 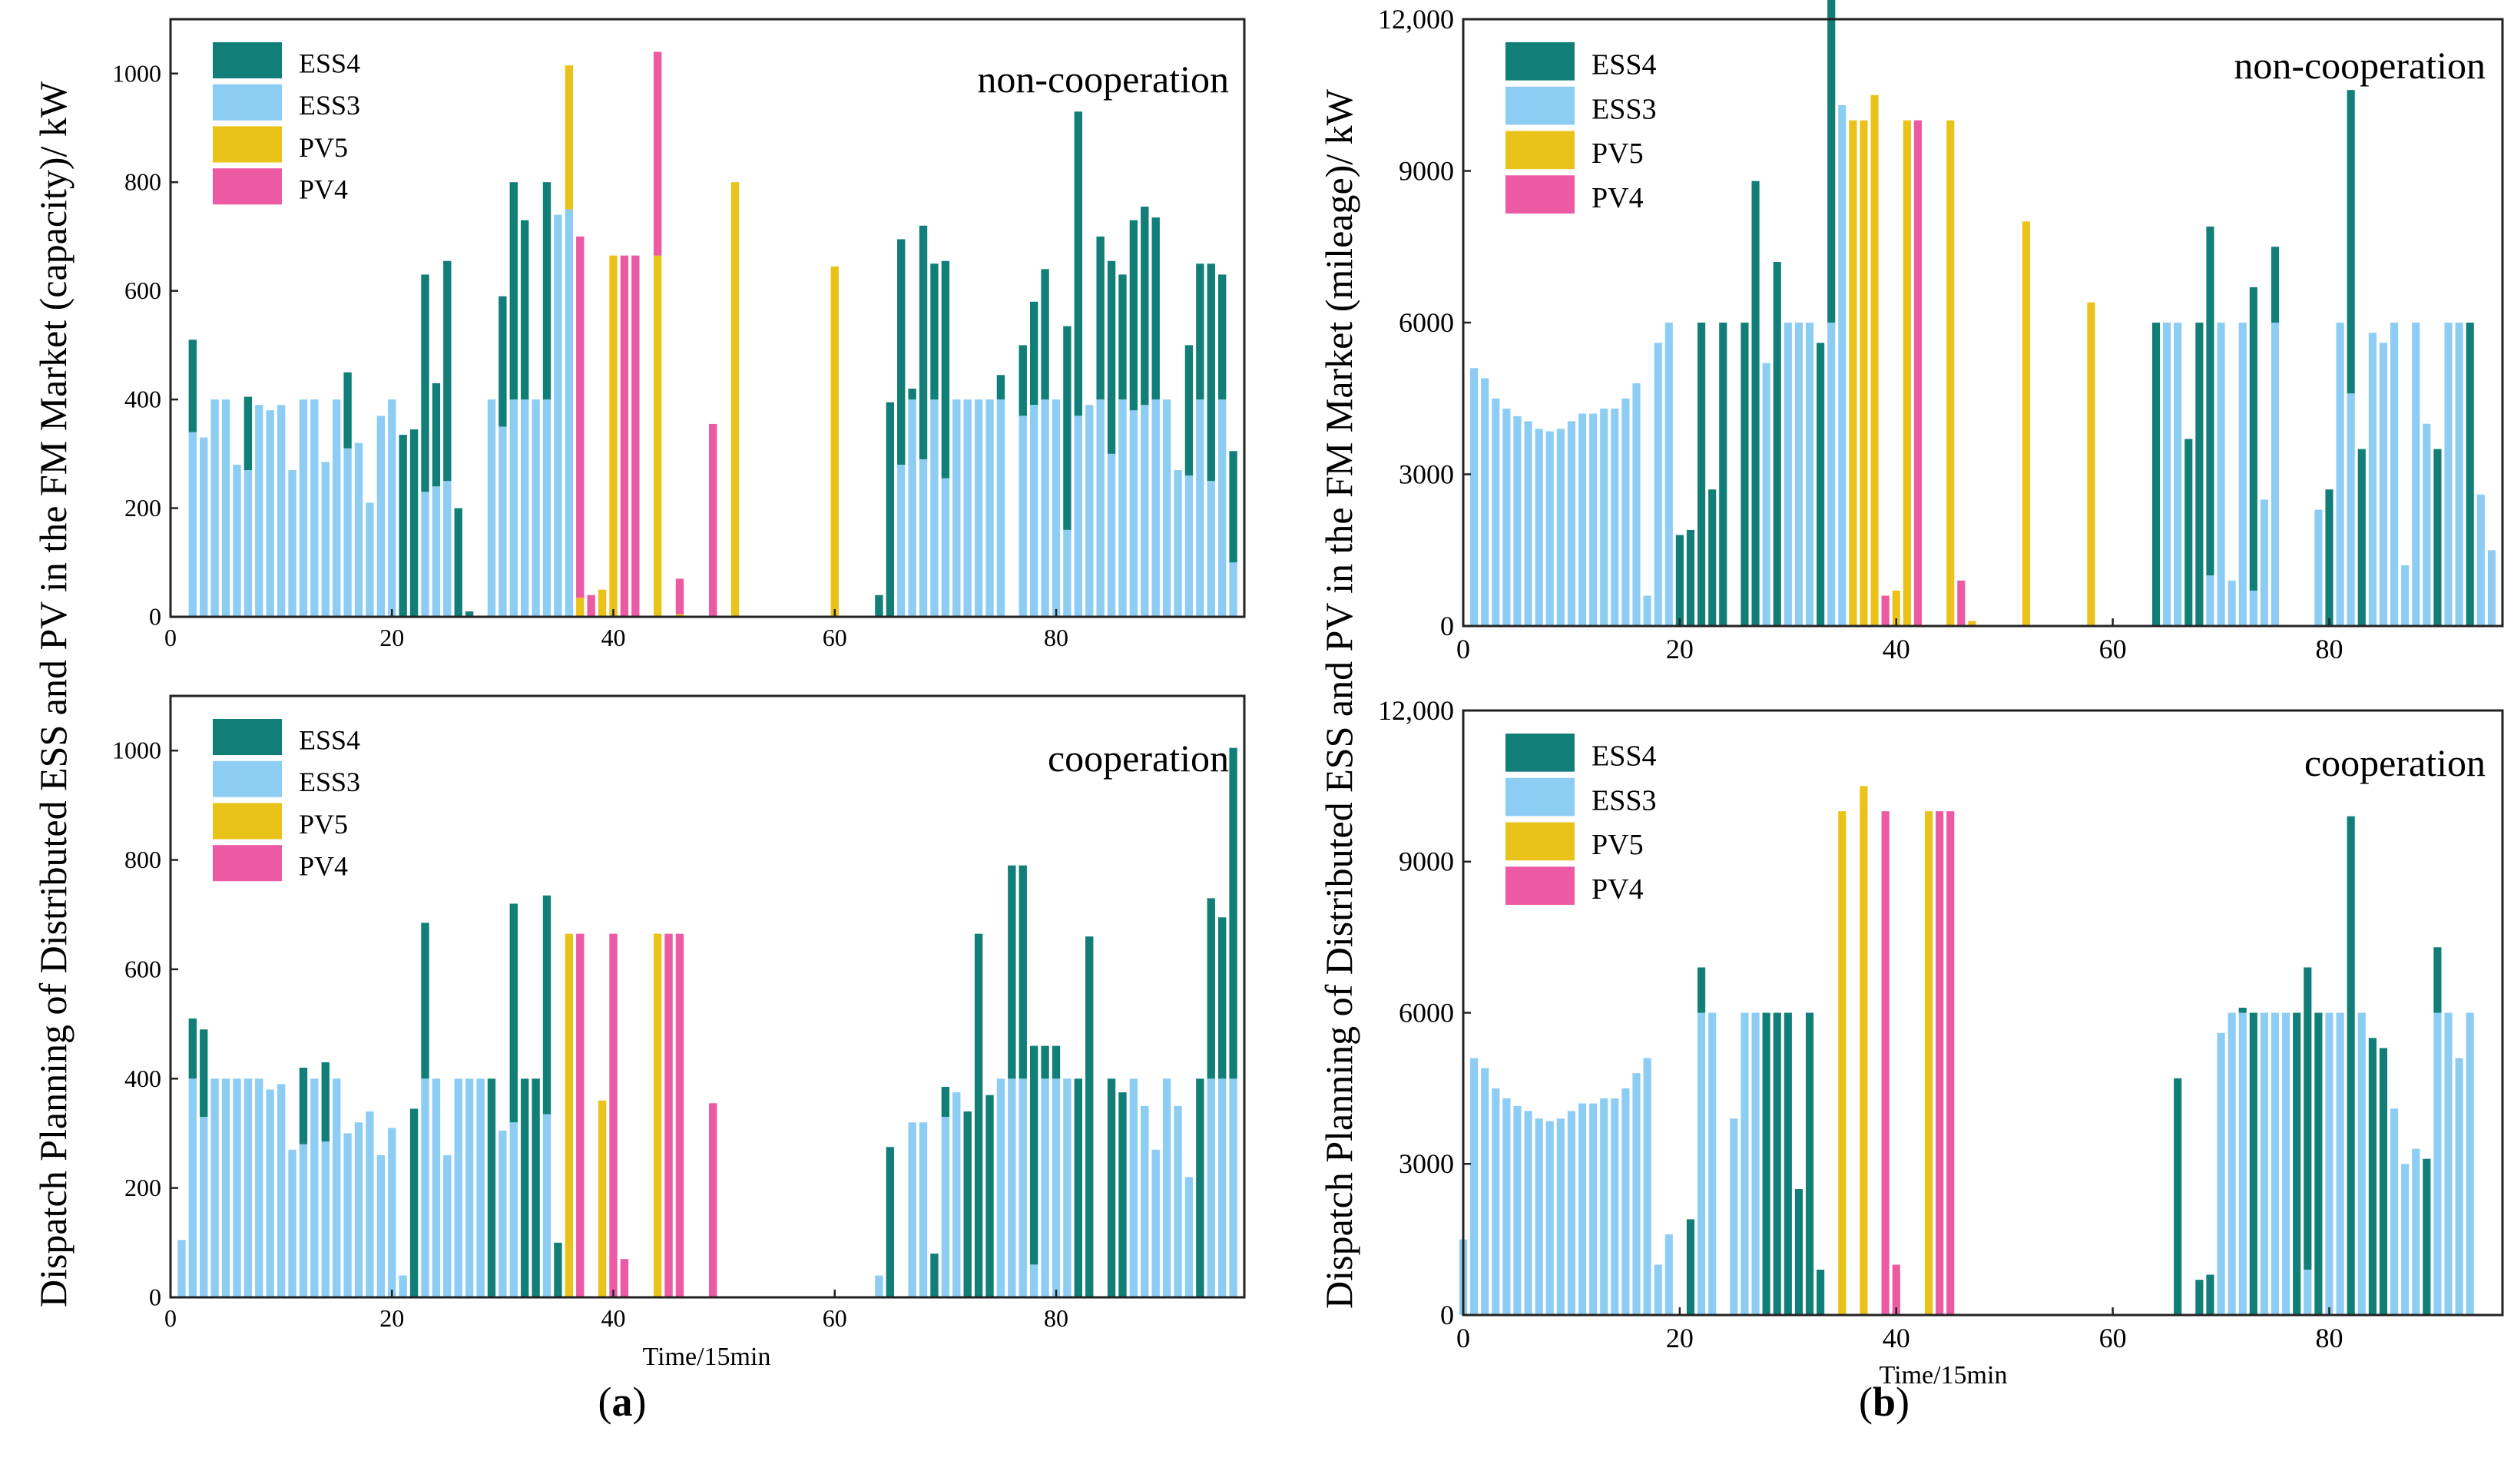 What do you see at coordinates (1506, 517) in the screenshot?
I see `bar-ess3-b-top-t4` at bounding box center [1506, 517].